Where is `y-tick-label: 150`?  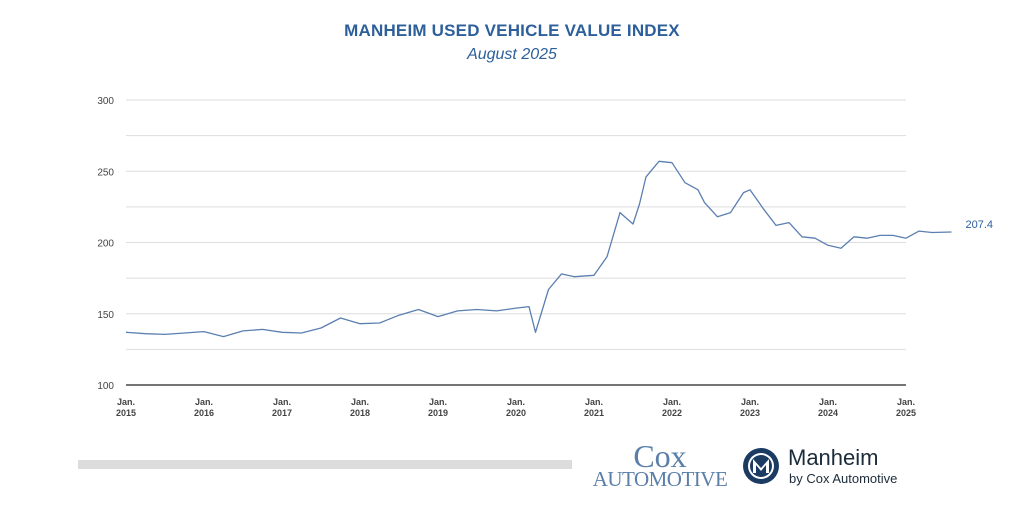
y-tick-label: 150 is located at coordinates (105, 315).